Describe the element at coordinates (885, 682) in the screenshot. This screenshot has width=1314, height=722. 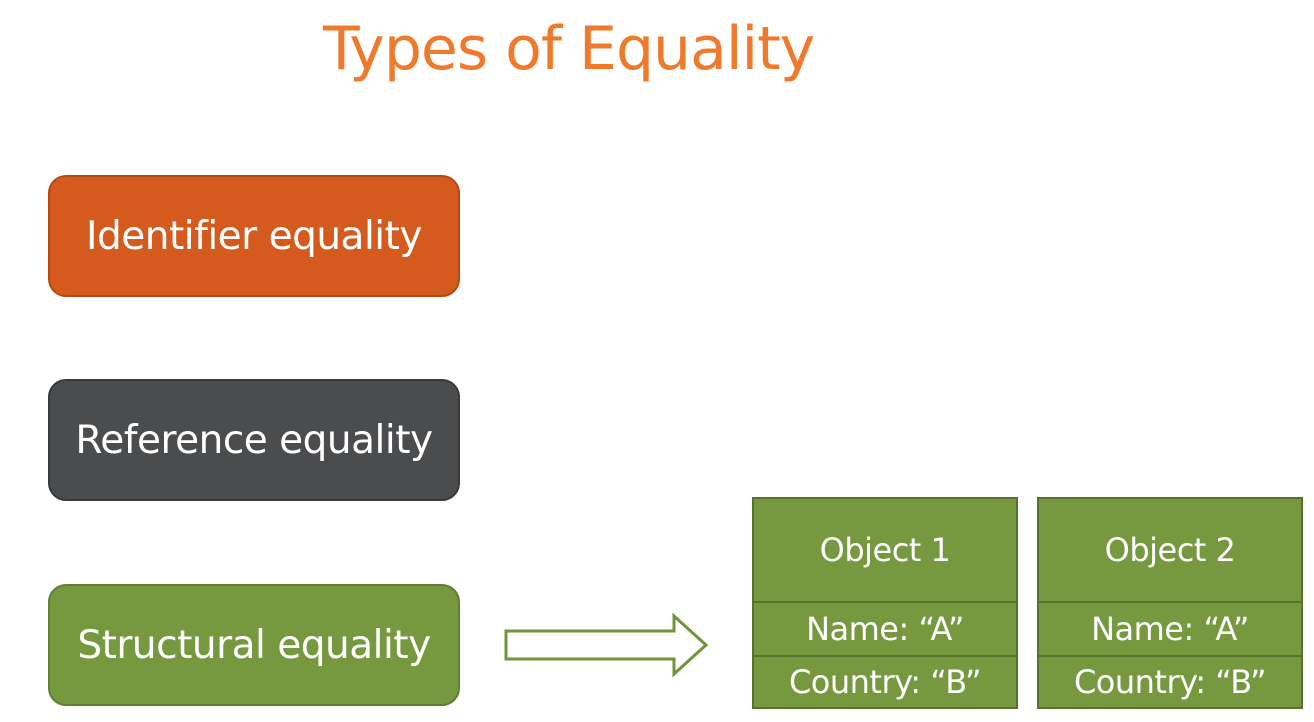
I see `object-1-country-field: Country: “B”` at that location.